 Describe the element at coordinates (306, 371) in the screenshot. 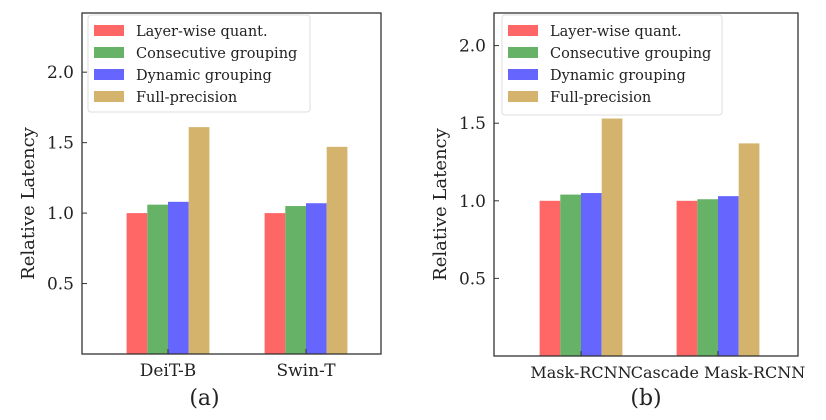

I see `x-tick-label: Swin-T` at that location.